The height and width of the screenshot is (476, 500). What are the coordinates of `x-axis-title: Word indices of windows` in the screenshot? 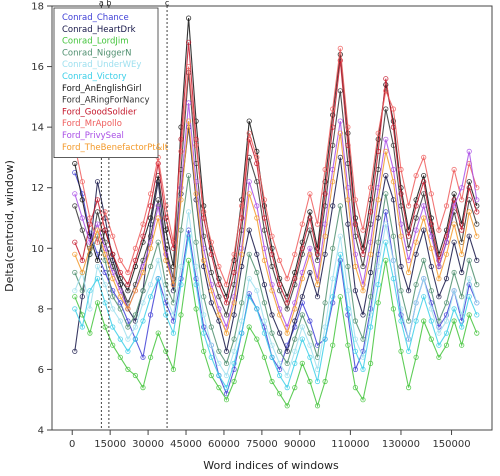 It's located at (271, 465).